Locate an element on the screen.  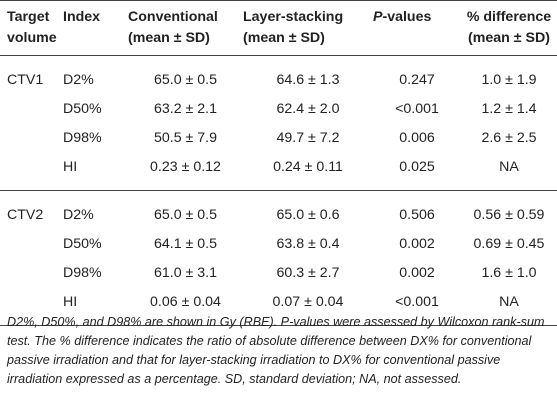
percent-difference-cell: 1.0 ± 1.9 is located at coordinates (509, 80).